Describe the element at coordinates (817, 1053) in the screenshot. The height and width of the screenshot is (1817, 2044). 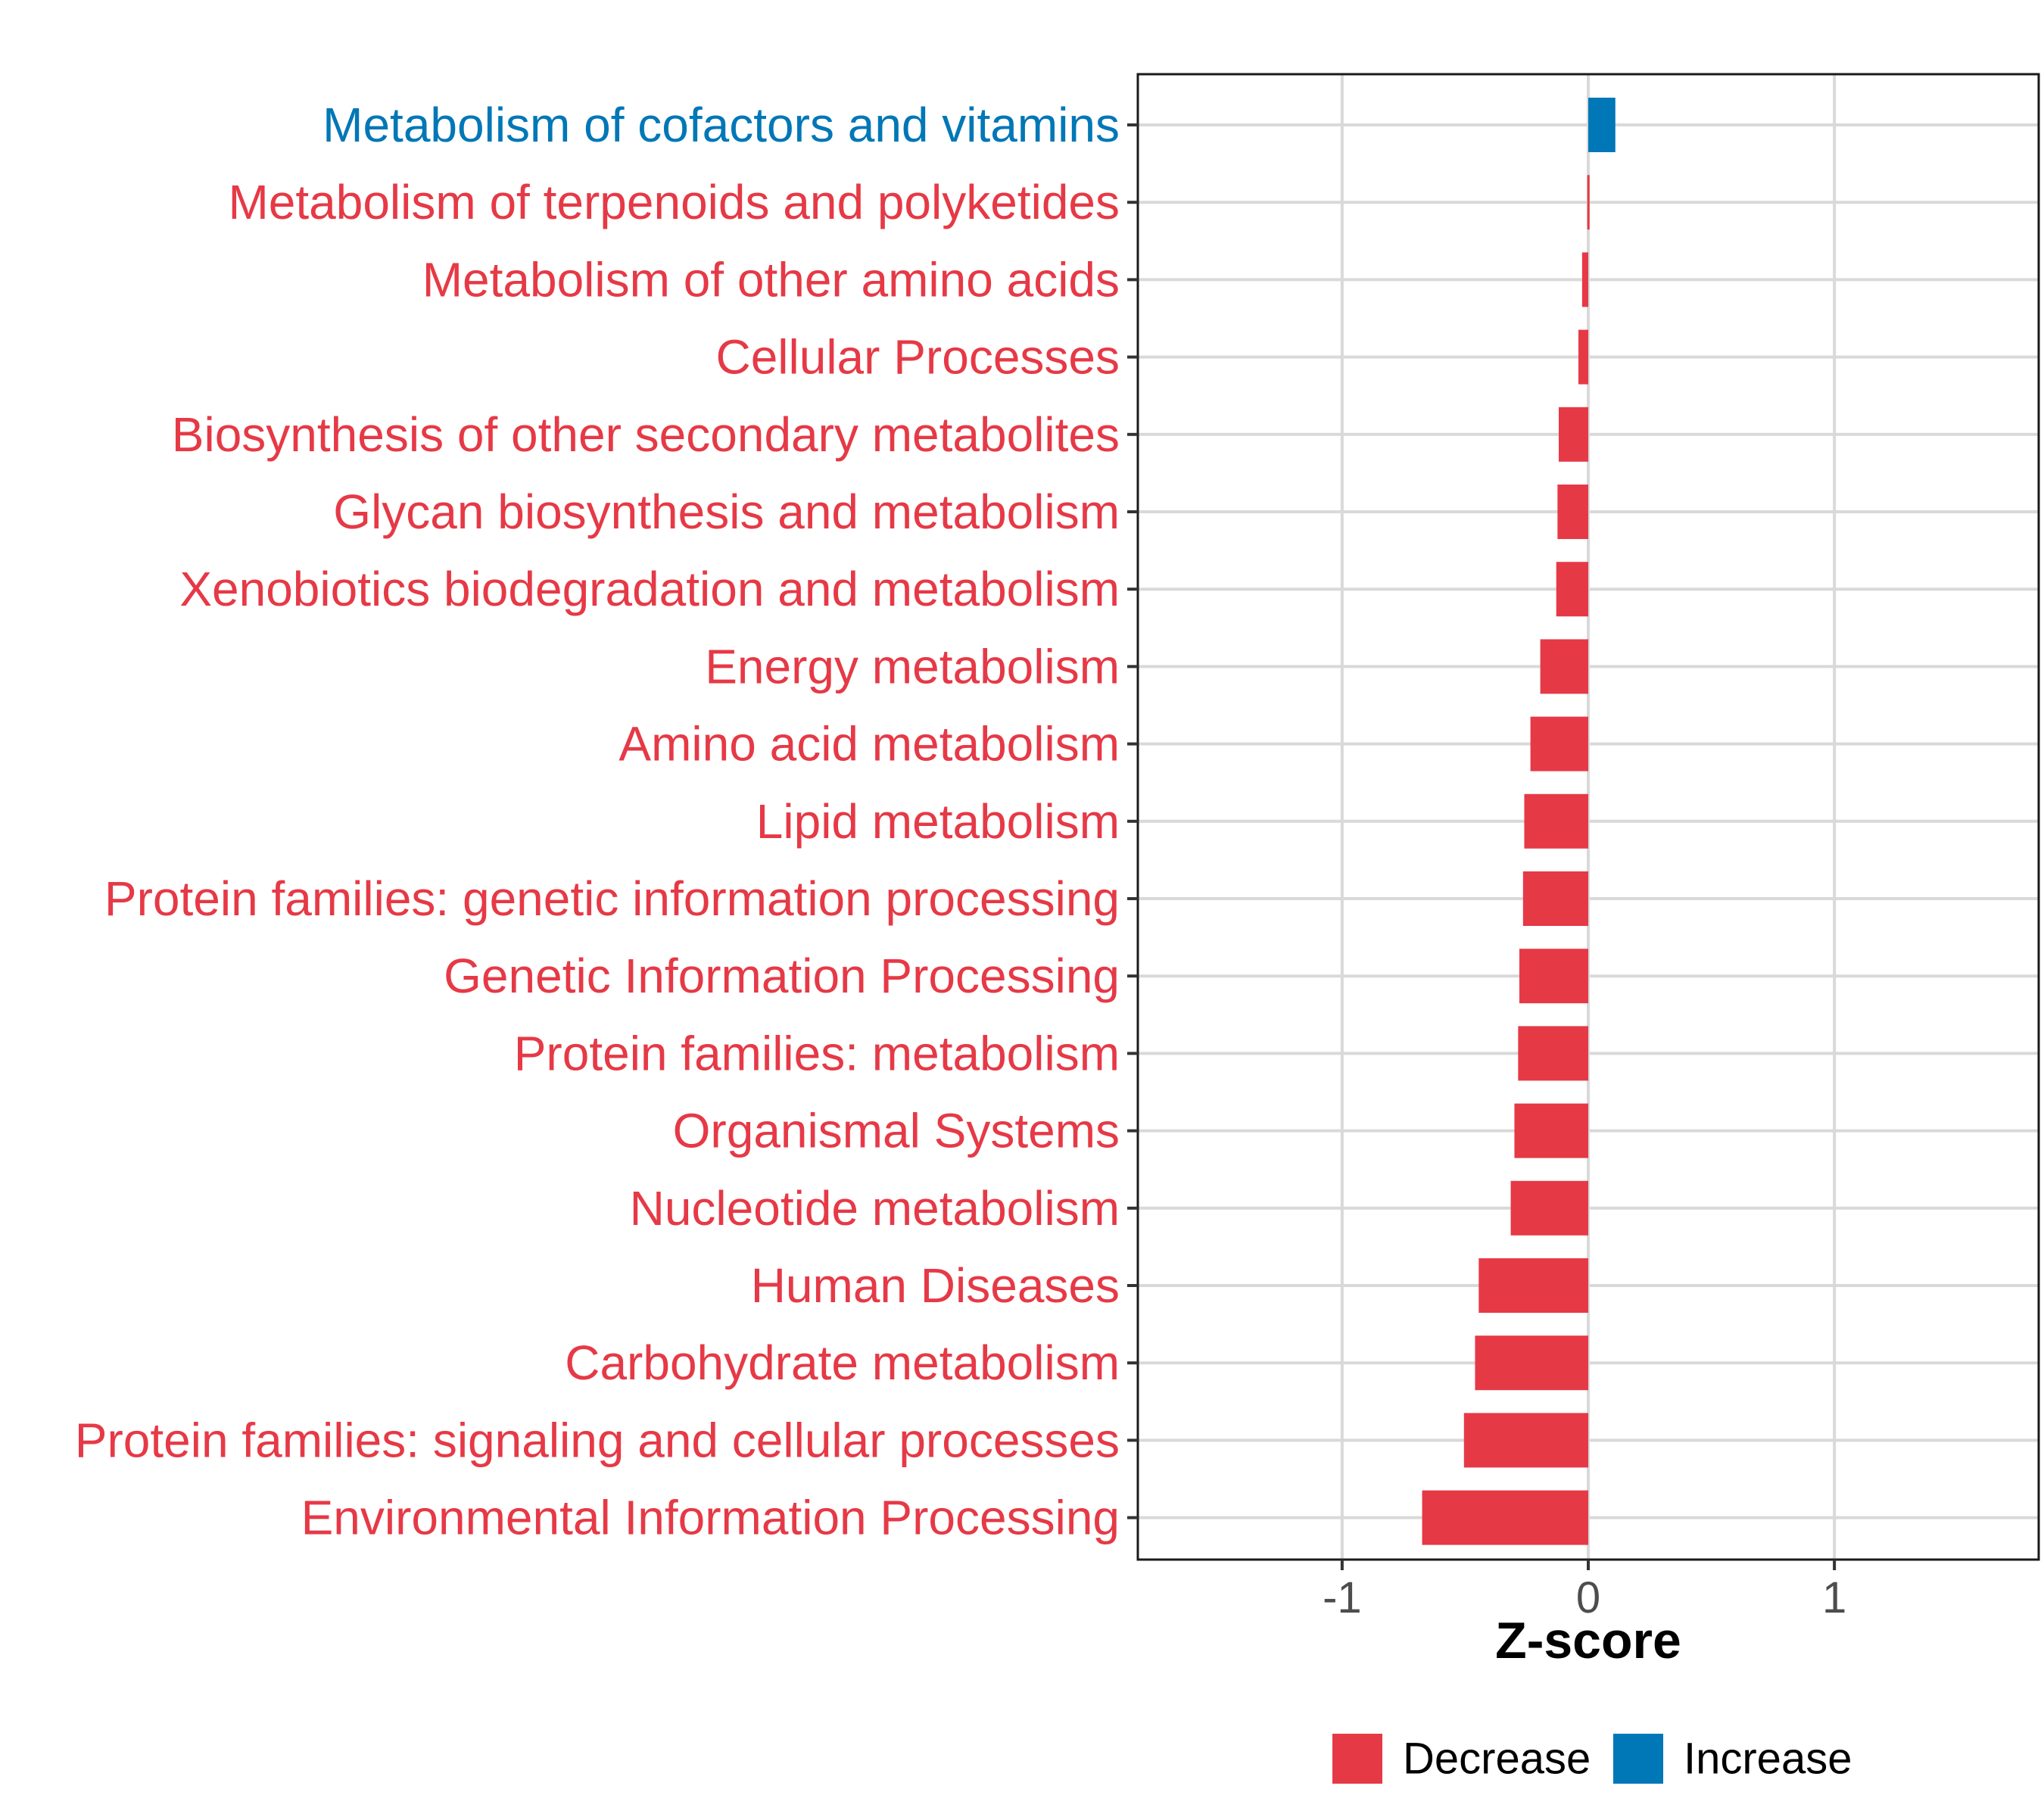
I see `category-label: Protein families: metabolism` at that location.